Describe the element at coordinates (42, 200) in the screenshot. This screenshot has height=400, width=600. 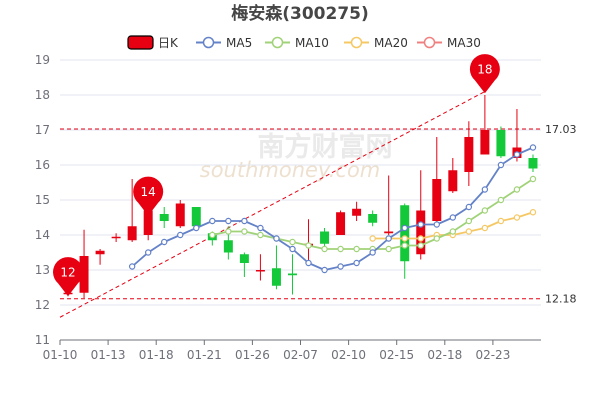
I see `y-axis: 11 12 13 14 15 16 17 18 19` at that location.